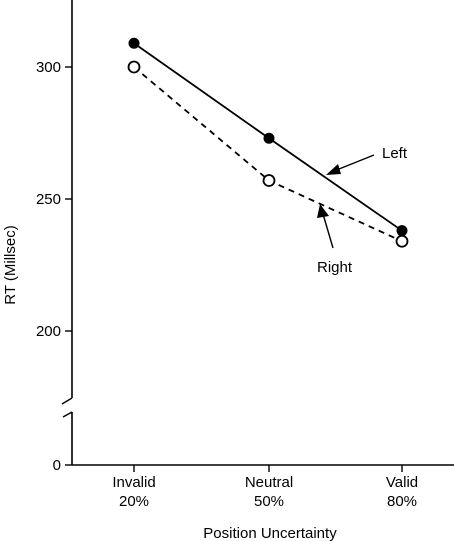 This screenshot has width=454, height=541. What do you see at coordinates (57, 465) in the screenshot?
I see `y-tick-label: 0` at bounding box center [57, 465].